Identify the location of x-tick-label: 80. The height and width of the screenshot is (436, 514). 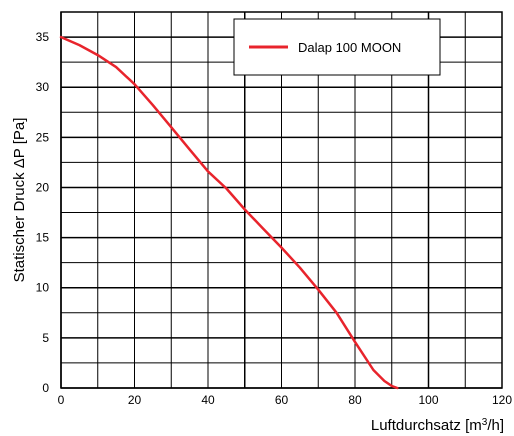
(355, 400).